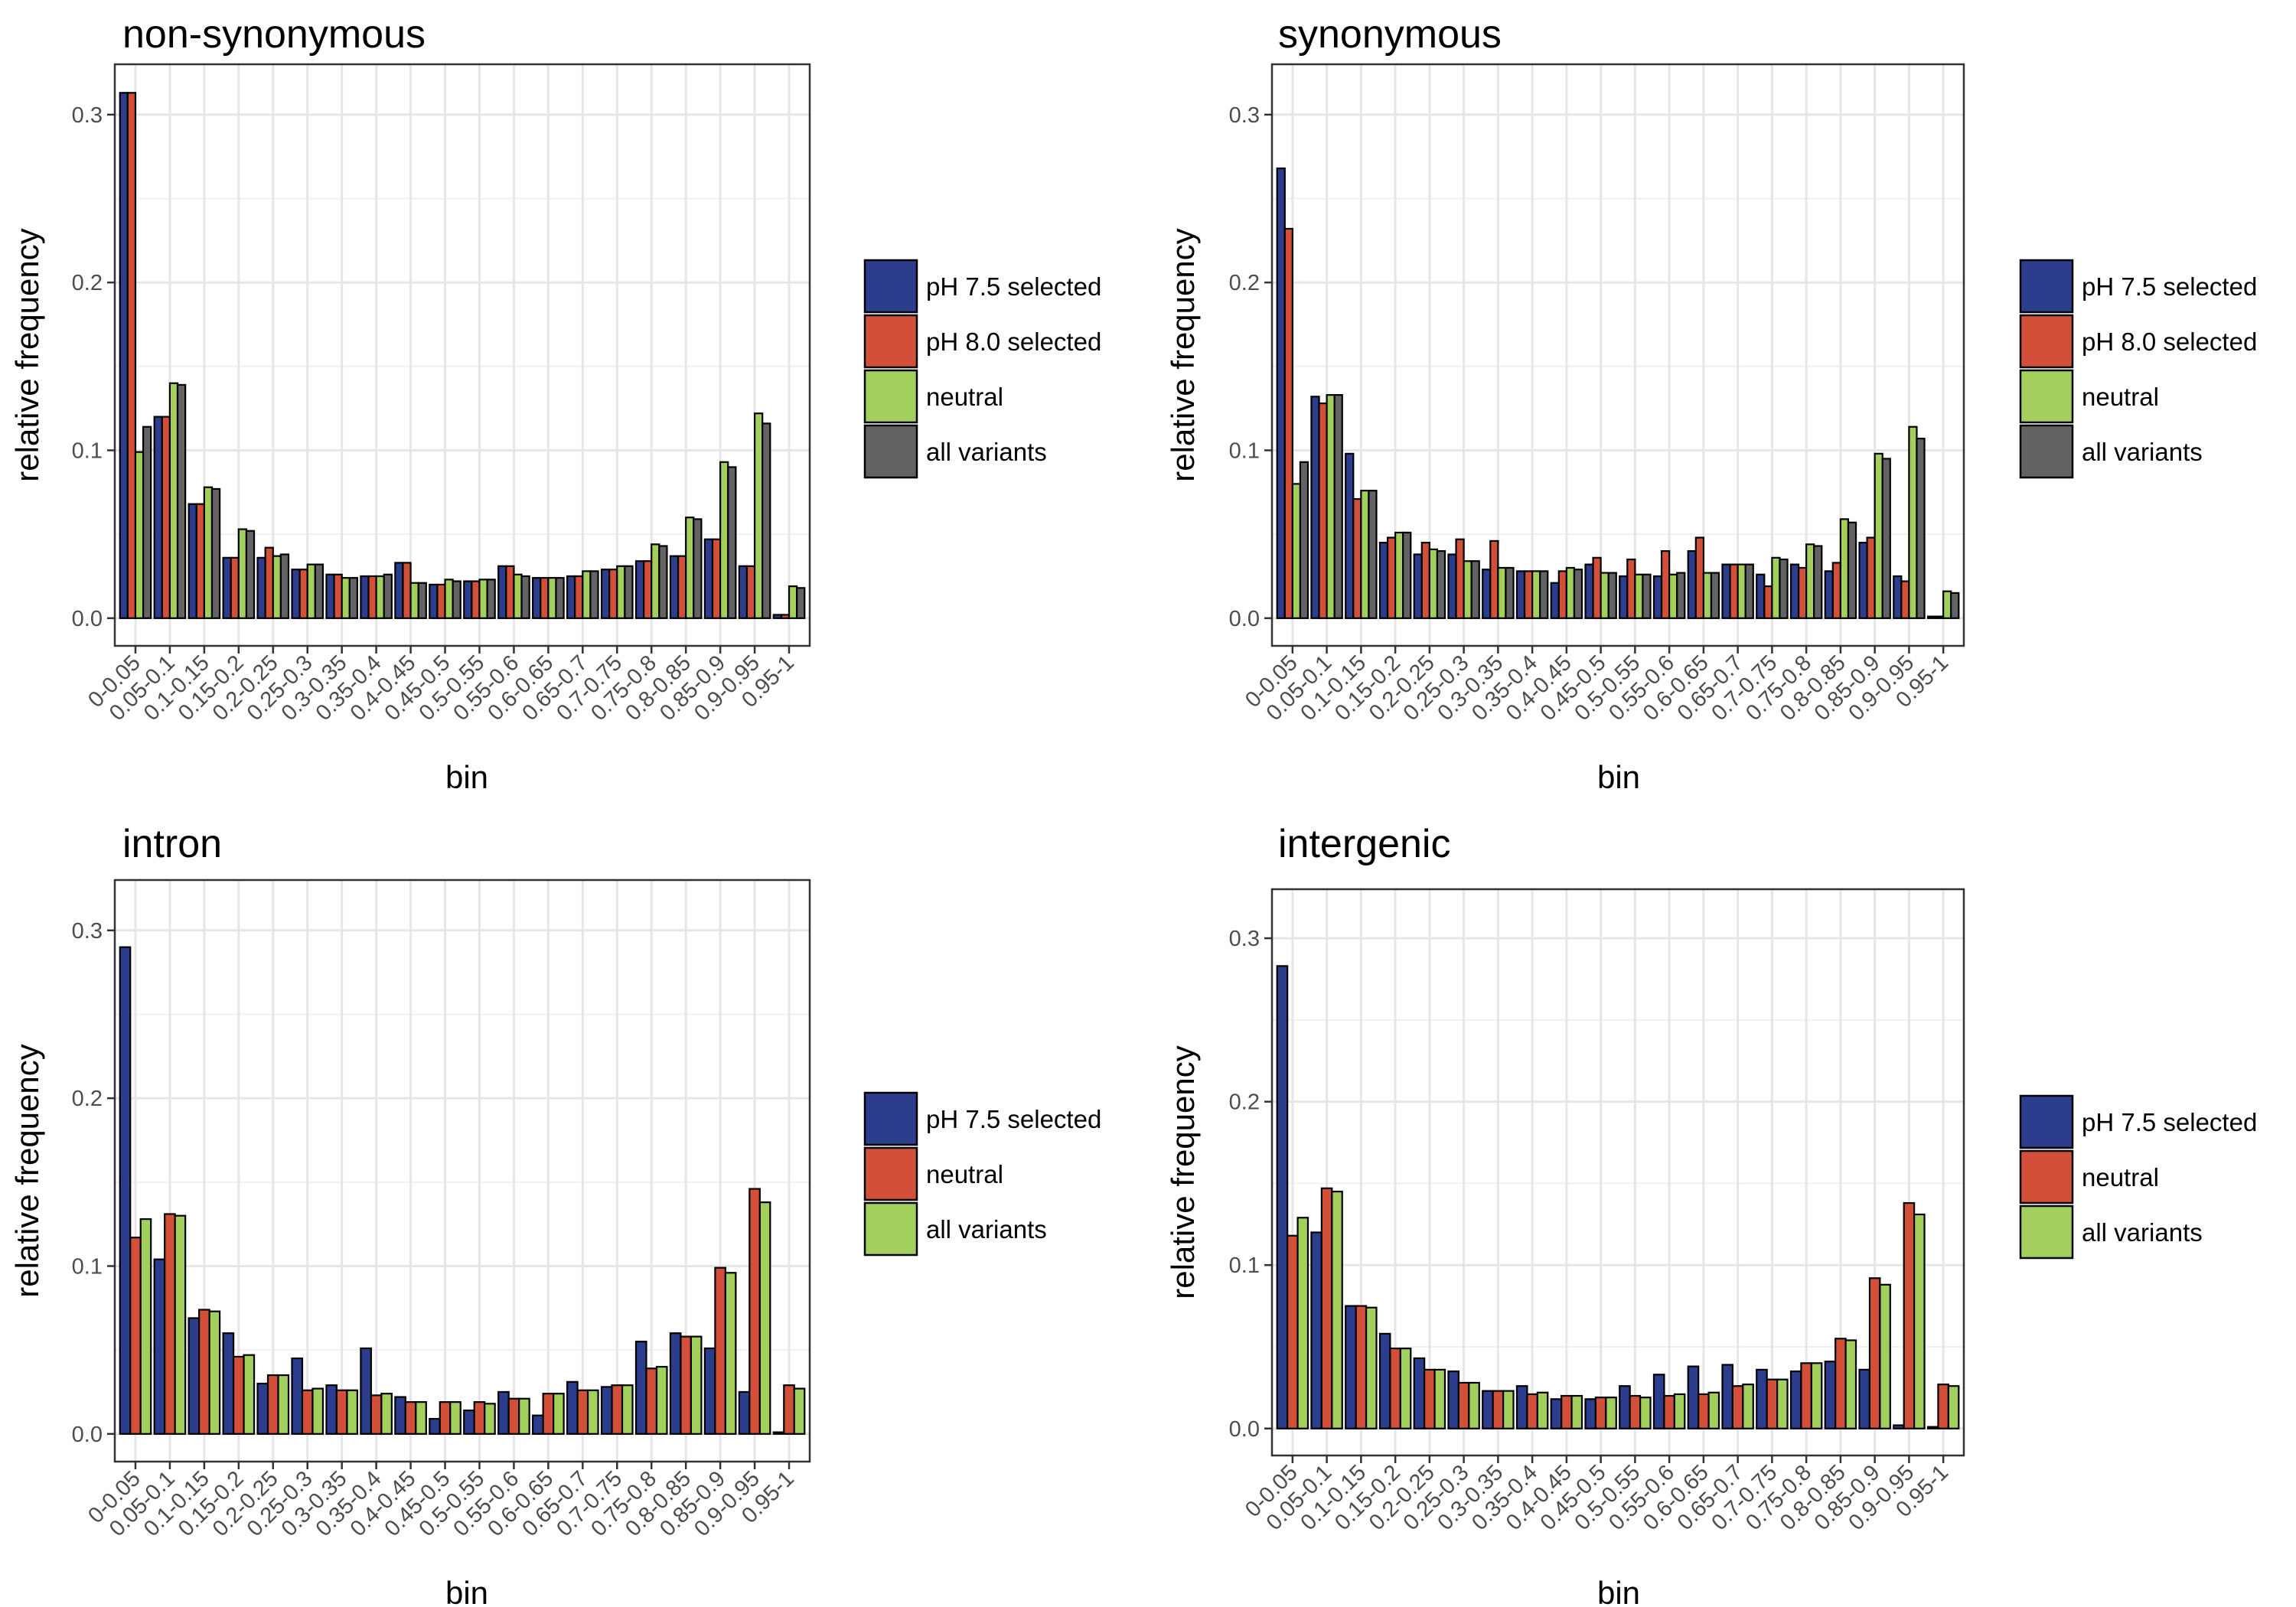  I want to click on legend-label: pH 7.5 selected, so click(2169, 1122).